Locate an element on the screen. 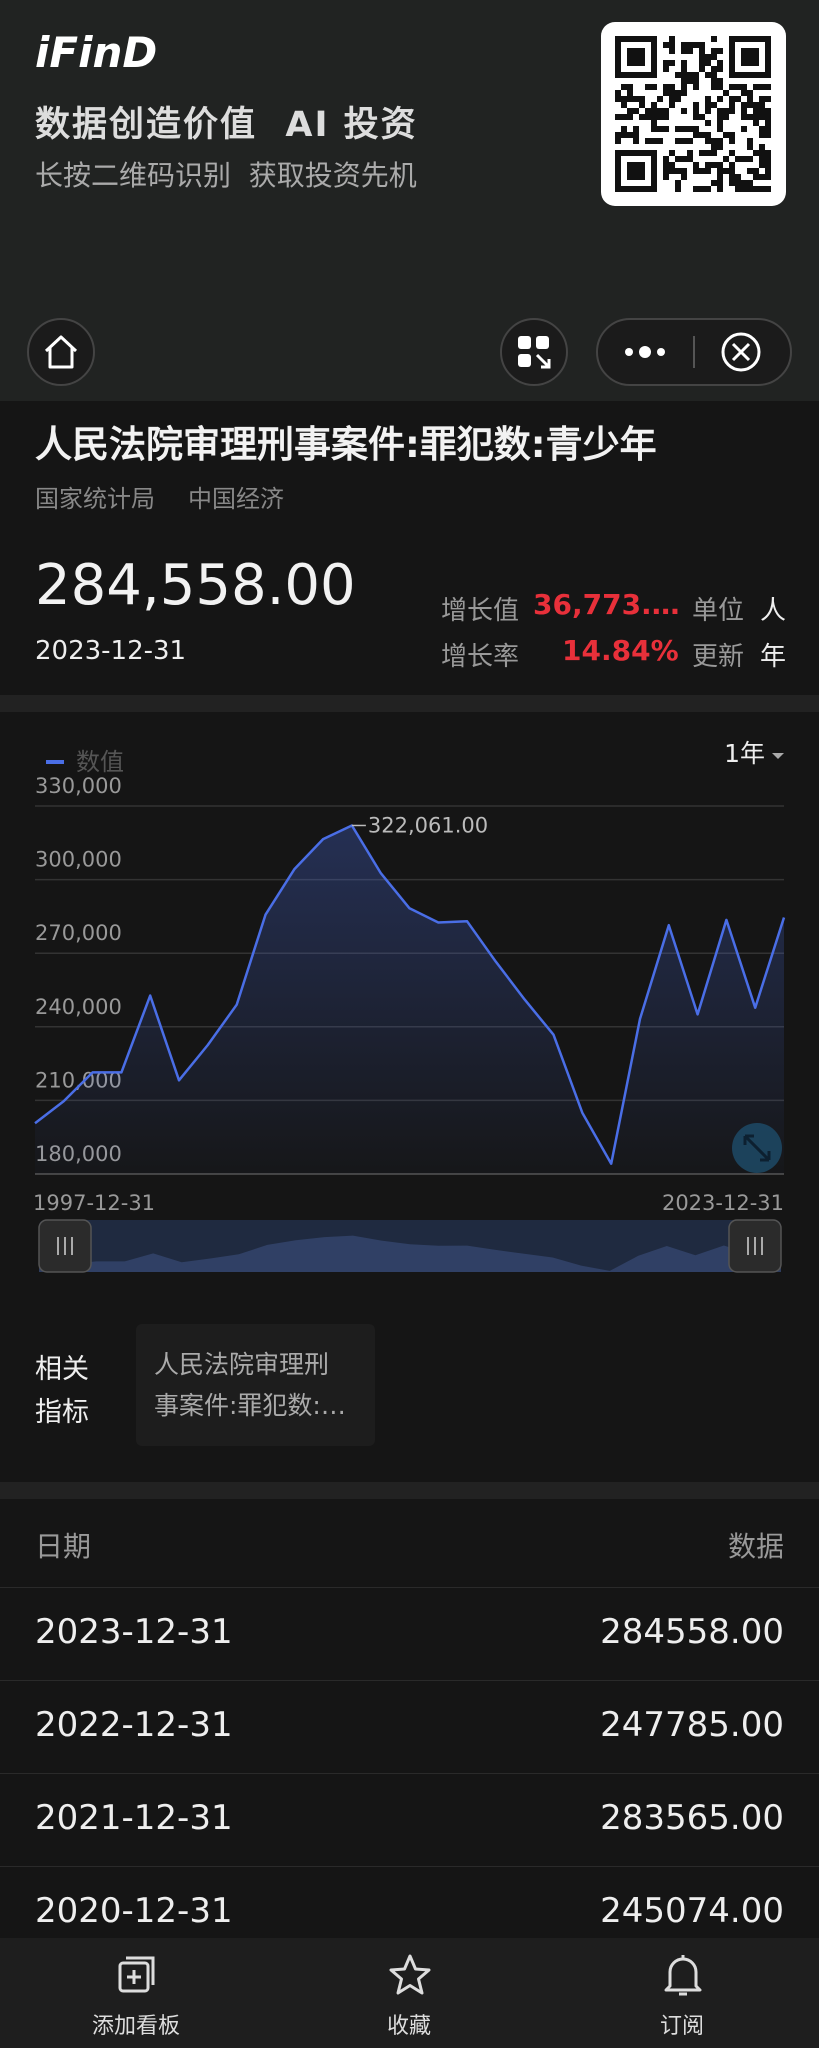  separator is located at coordinates (409, 703).